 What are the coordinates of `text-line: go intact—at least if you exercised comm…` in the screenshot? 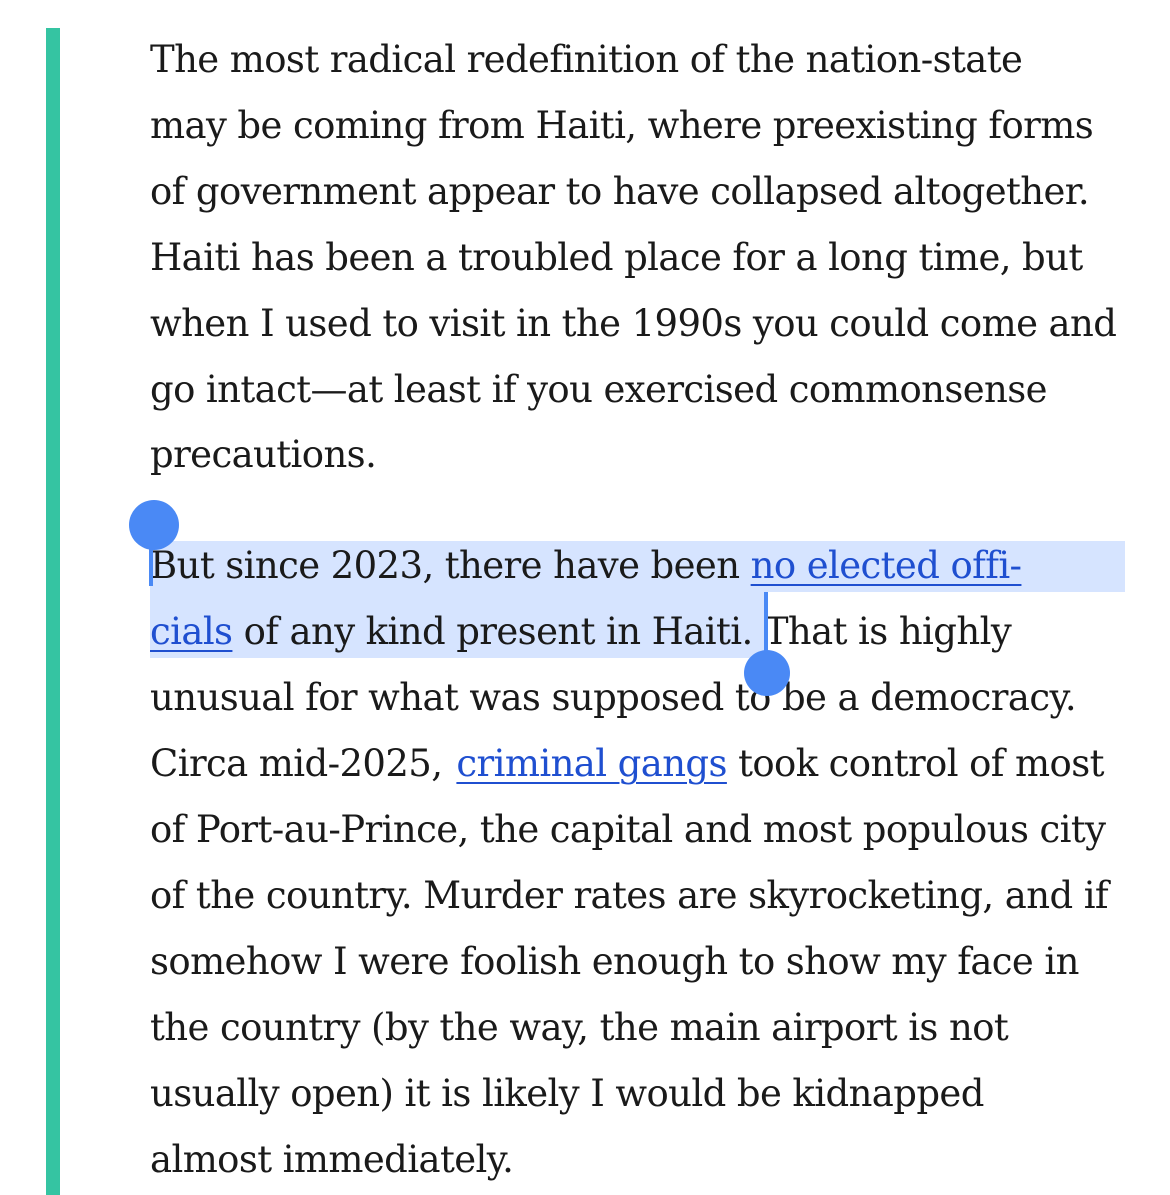 It's located at (599, 389).